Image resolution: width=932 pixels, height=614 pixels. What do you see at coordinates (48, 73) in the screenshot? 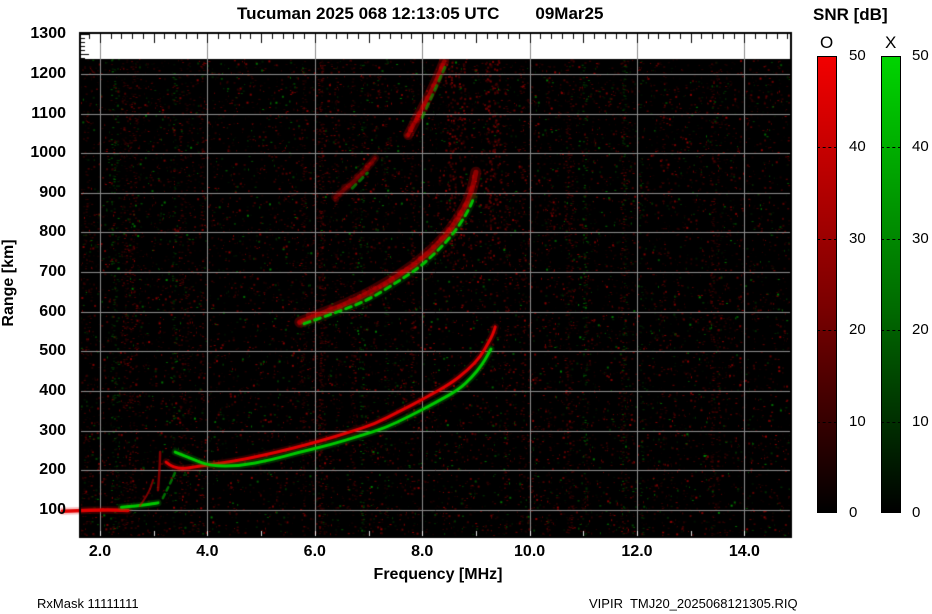
I see `y-tick-label: 1200` at bounding box center [48, 73].